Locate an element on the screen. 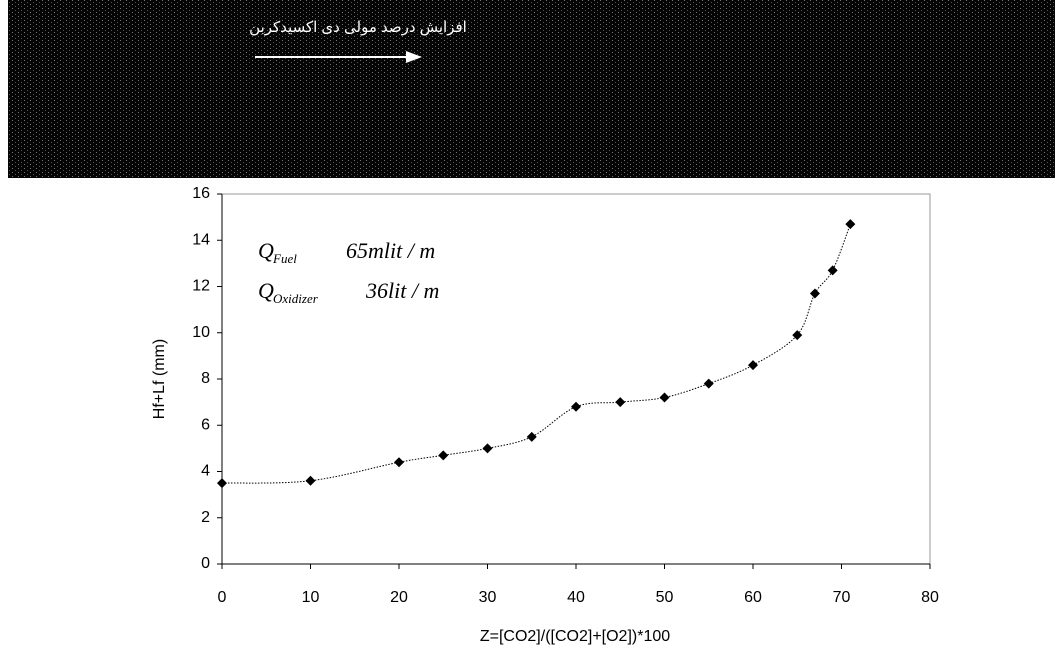 Image resolution: width=1063 pixels, height=653 pixels. annotation-subscript: Fuel is located at coordinates (284, 258).